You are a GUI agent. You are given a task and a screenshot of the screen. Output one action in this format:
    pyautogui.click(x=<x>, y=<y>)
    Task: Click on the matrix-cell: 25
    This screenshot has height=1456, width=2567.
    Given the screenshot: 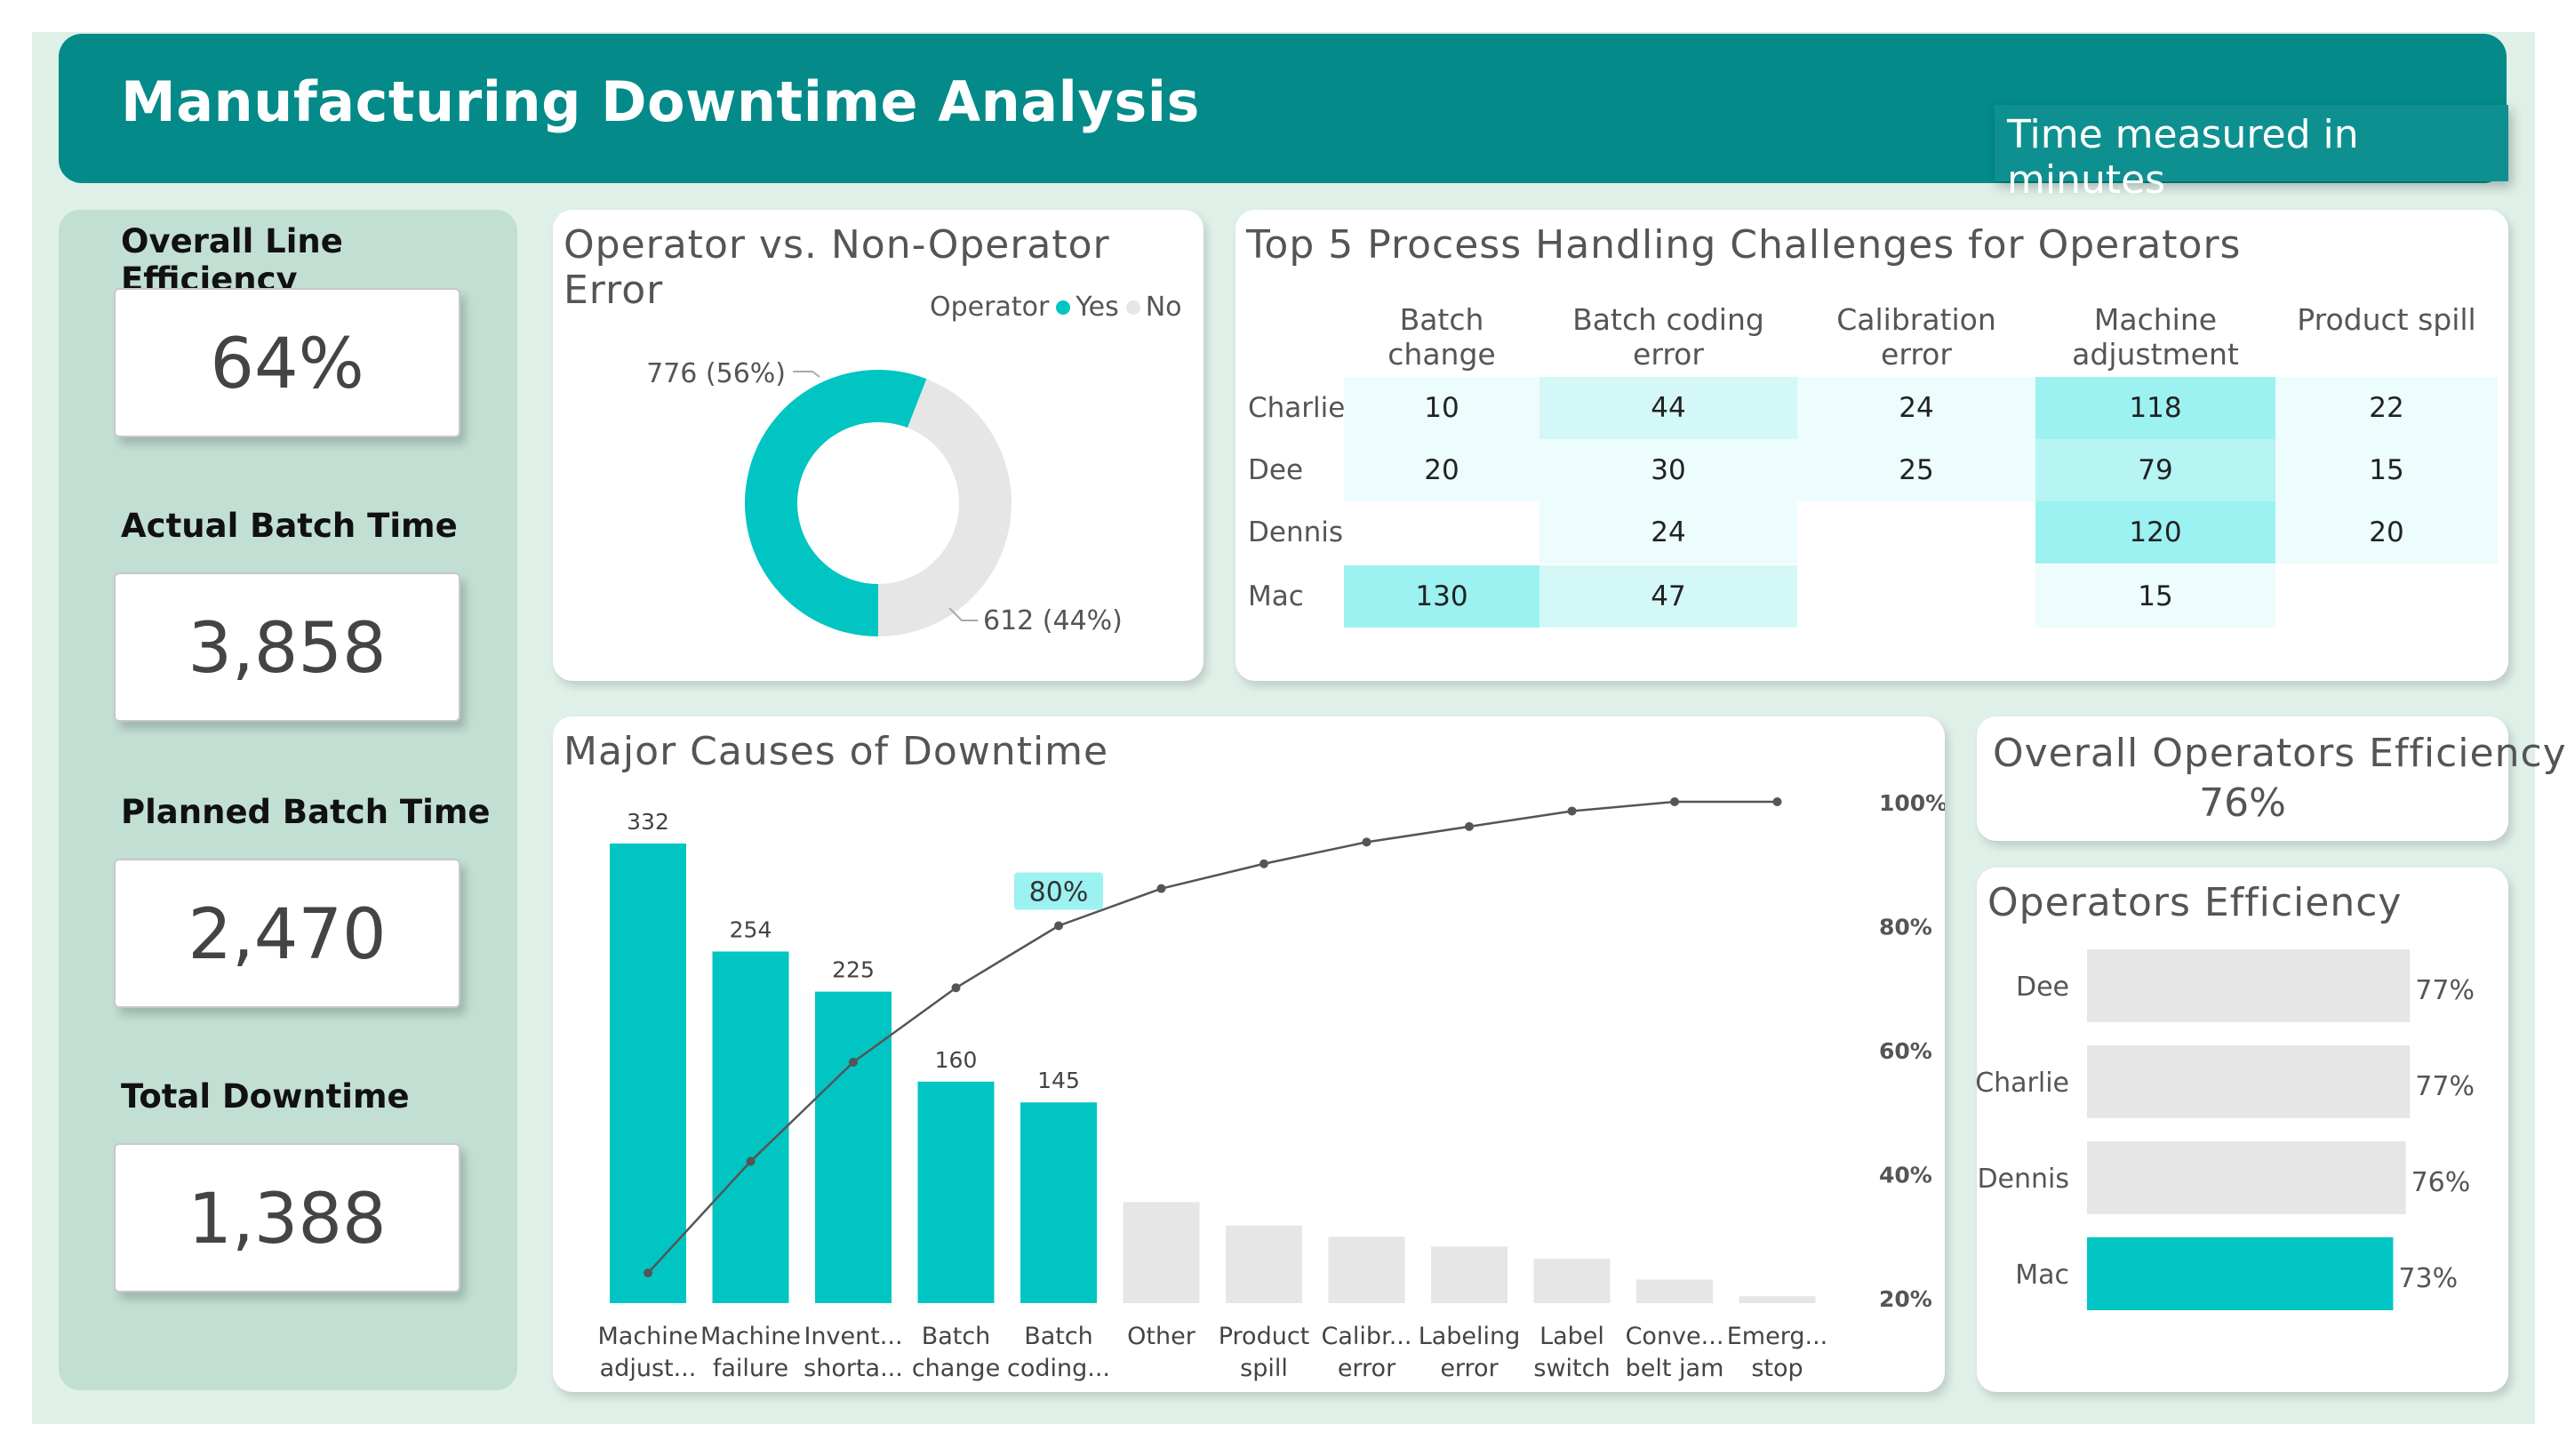 What is the action you would take?
    pyautogui.click(x=1916, y=470)
    